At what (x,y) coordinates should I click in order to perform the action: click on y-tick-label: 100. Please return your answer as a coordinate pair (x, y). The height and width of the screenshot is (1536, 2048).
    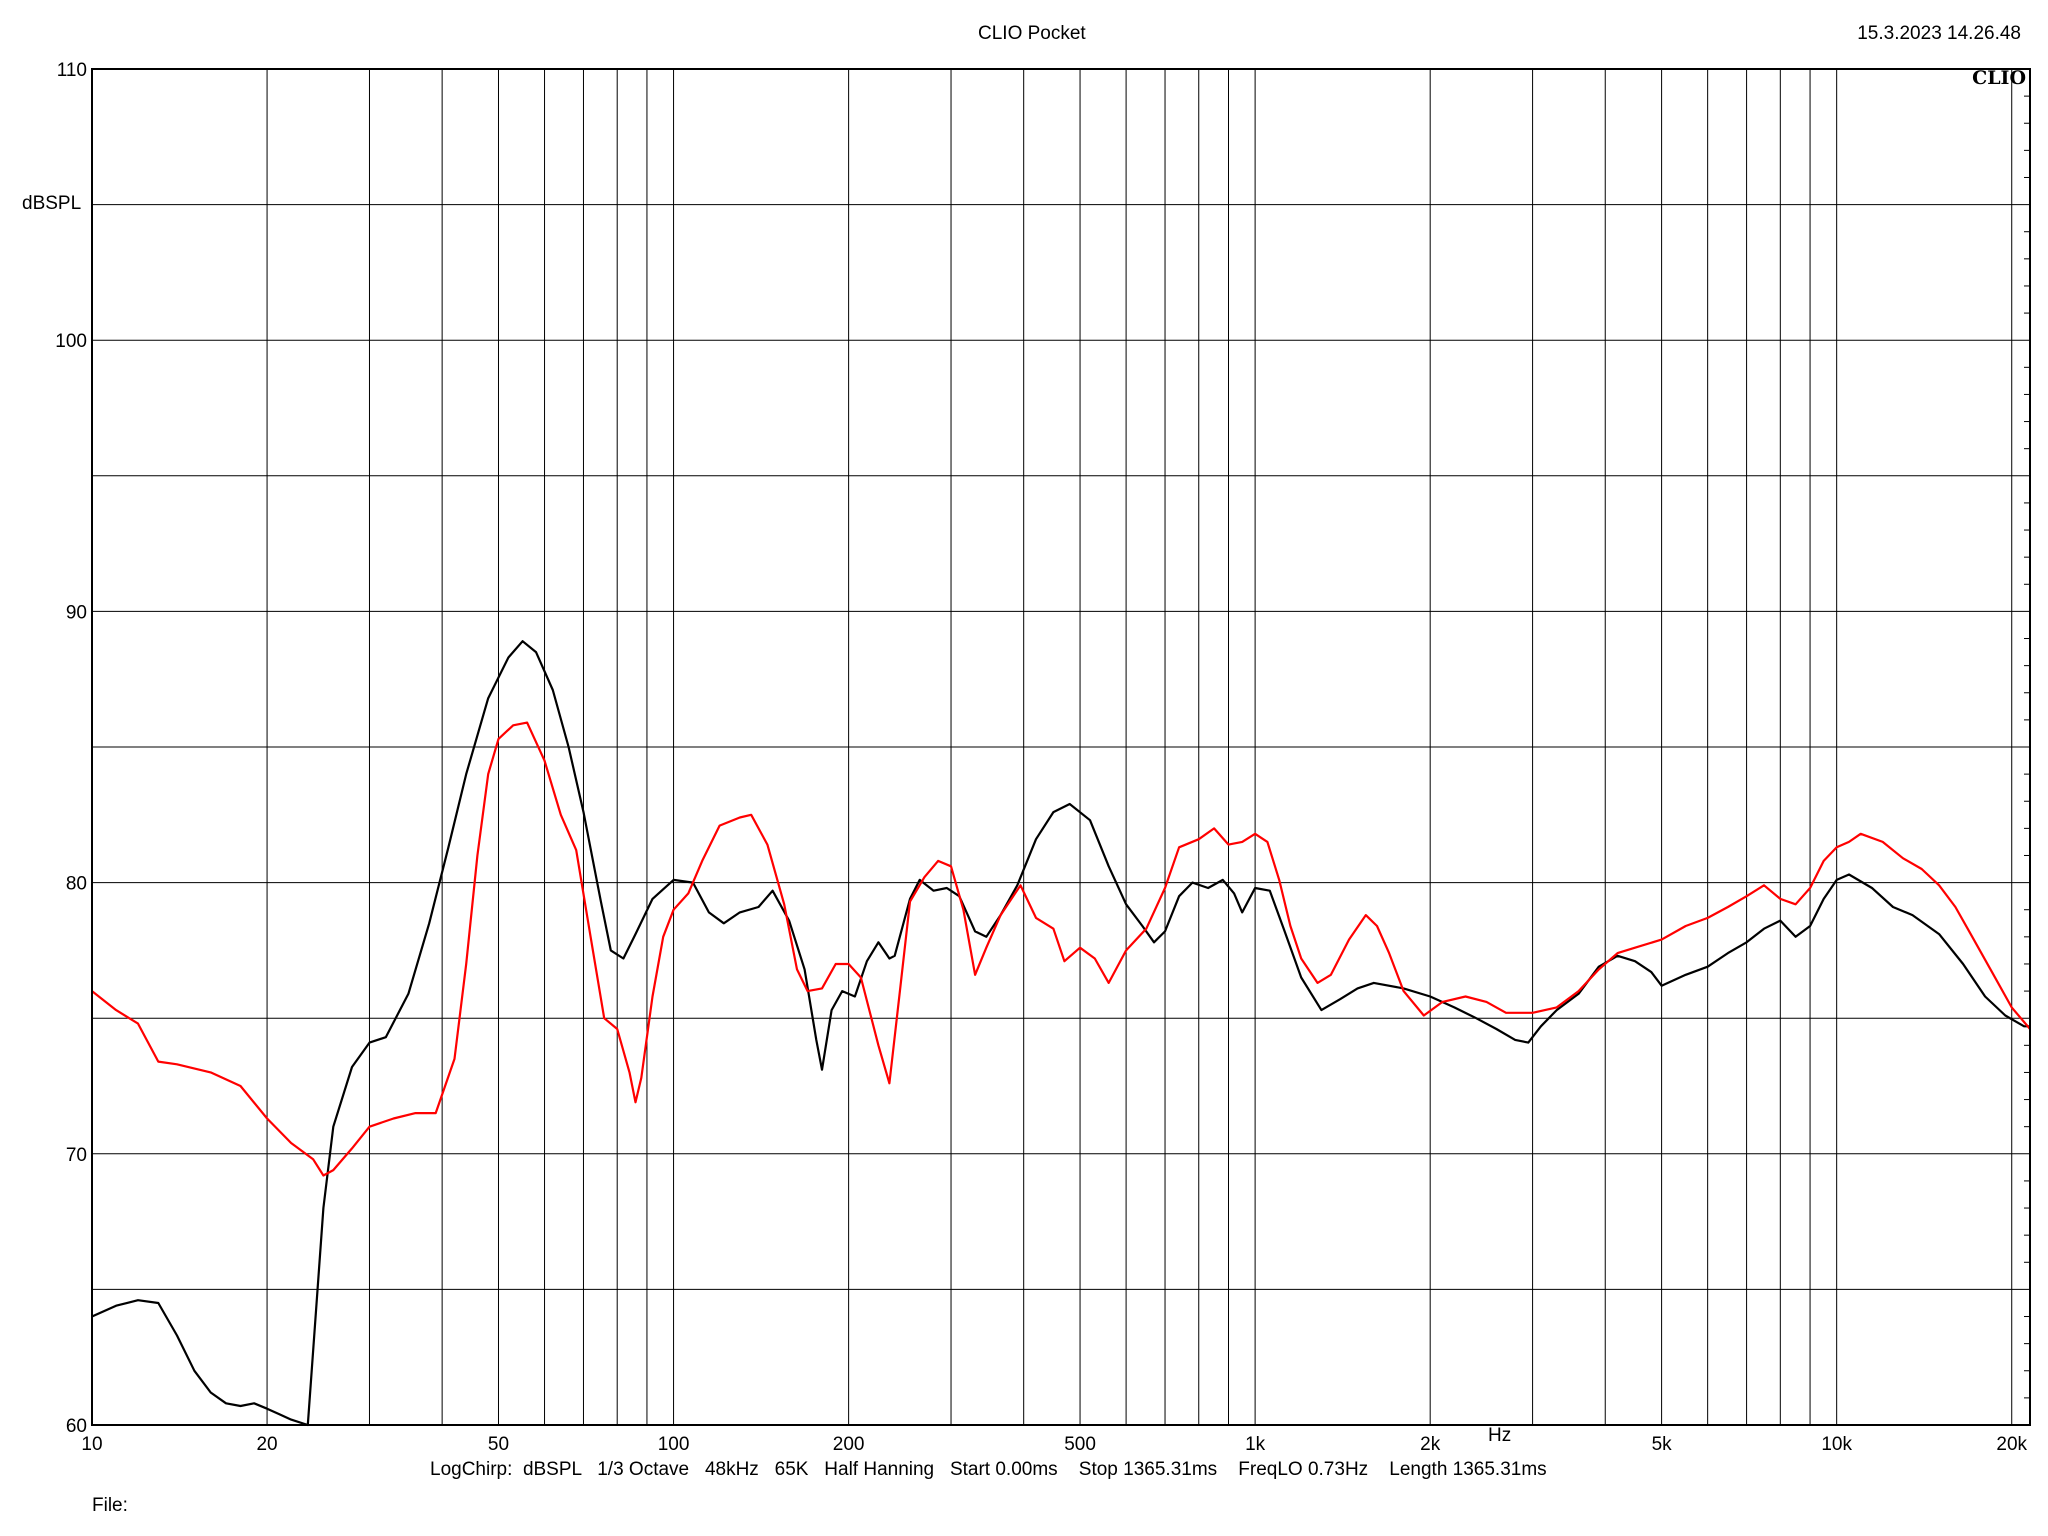
    Looking at the image, I should click on (71, 341).